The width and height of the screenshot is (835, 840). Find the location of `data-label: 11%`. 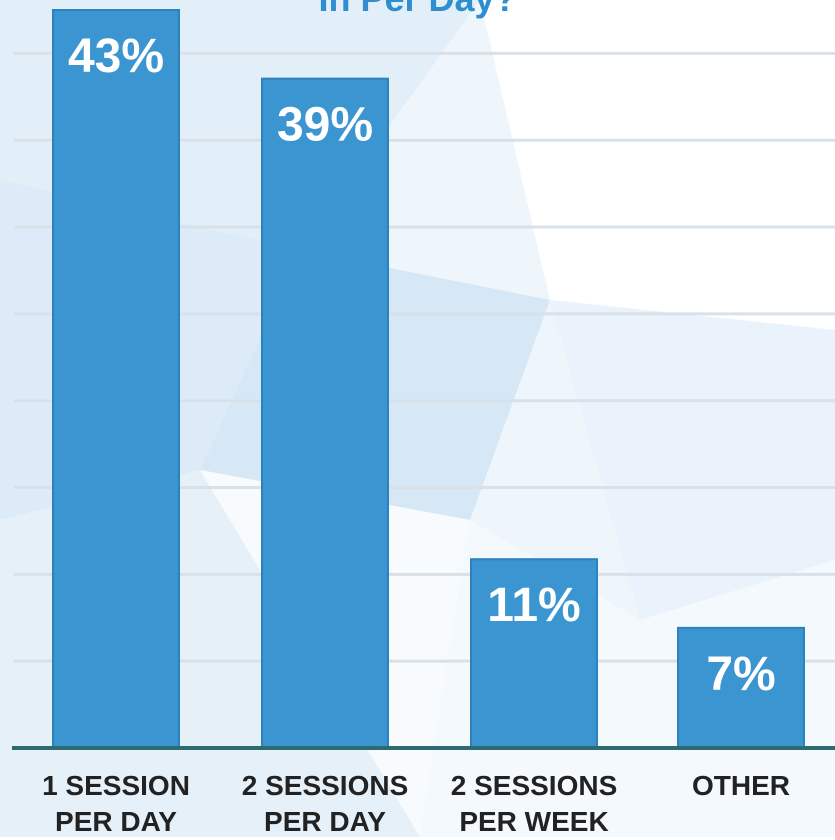

data-label: 11% is located at coordinates (533, 605).